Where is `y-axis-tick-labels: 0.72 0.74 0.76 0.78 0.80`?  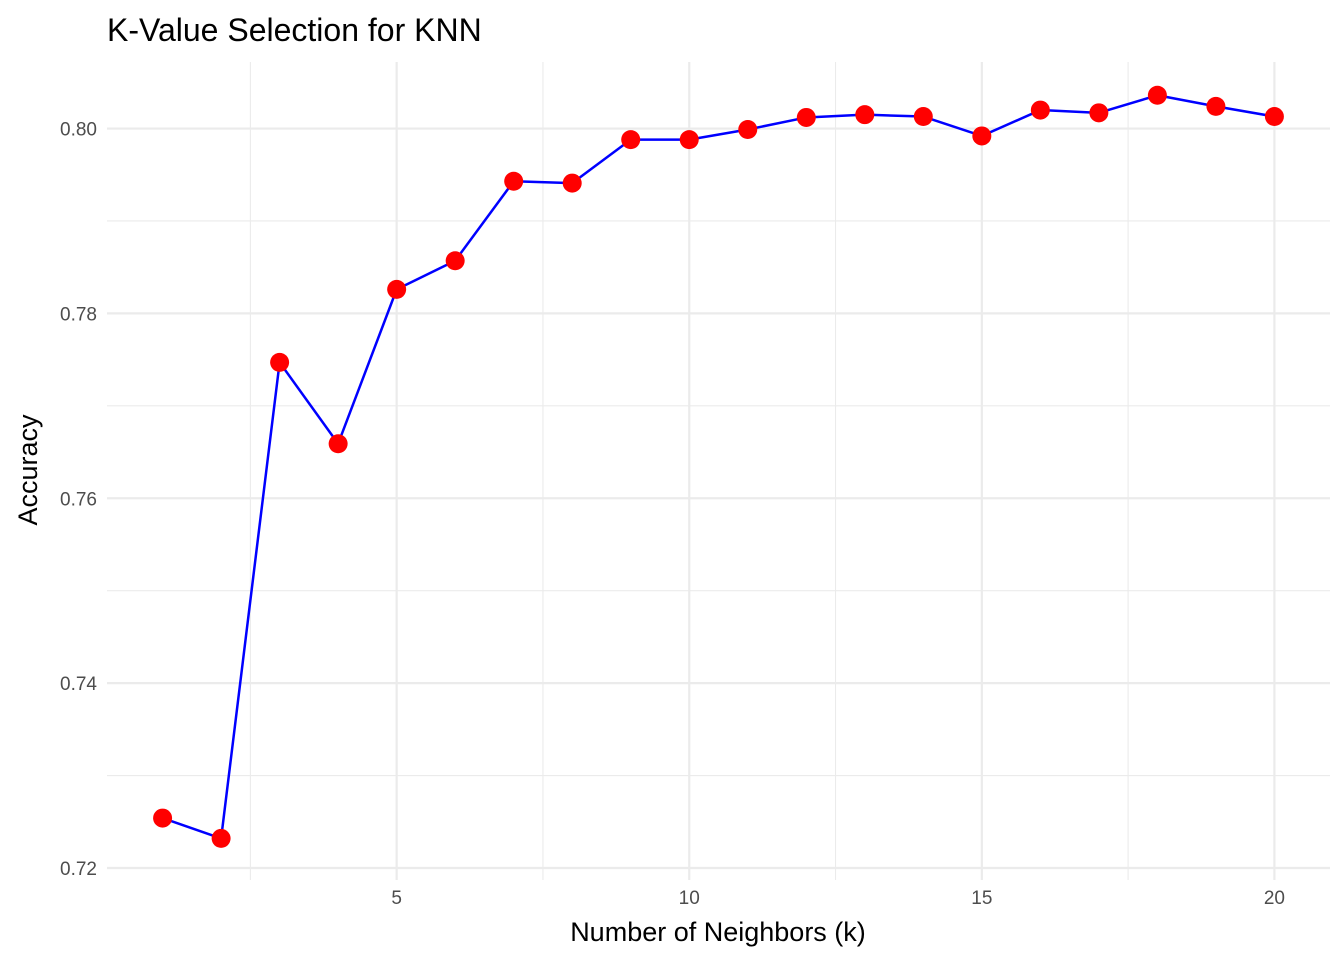 y-axis-tick-labels: 0.72 0.74 0.76 0.78 0.80 is located at coordinates (78, 500).